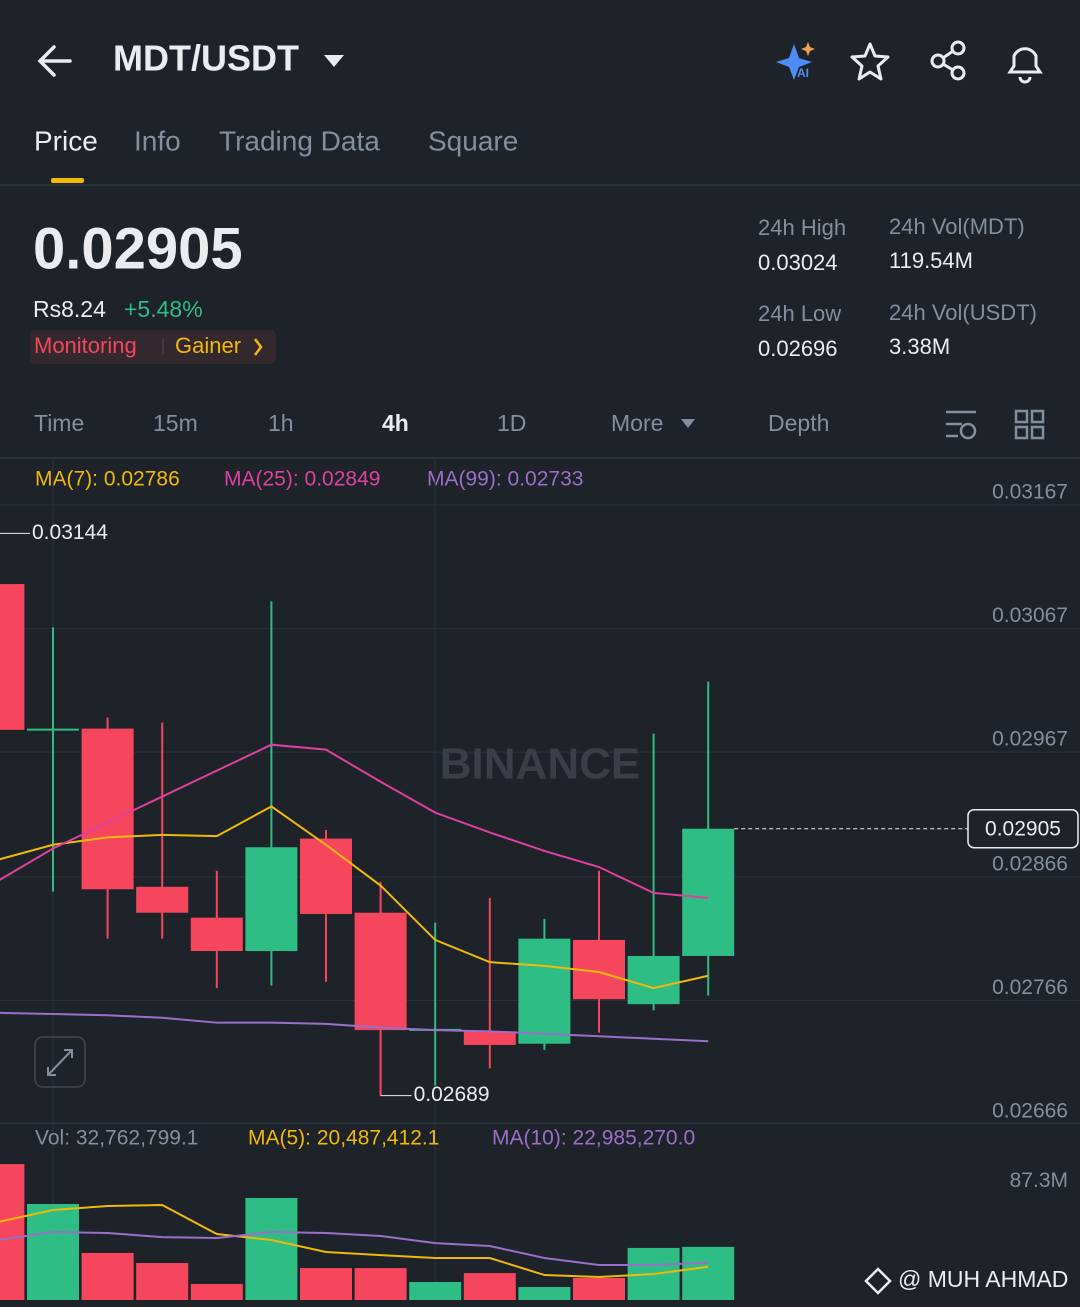 The height and width of the screenshot is (1307, 1080). I want to click on last-price: 0.02905, so click(138, 248).